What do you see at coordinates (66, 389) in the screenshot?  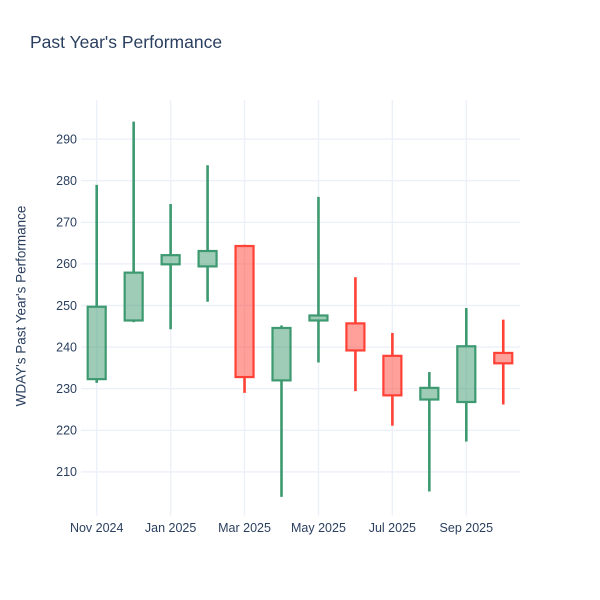 I see `y-tick-label: 230` at bounding box center [66, 389].